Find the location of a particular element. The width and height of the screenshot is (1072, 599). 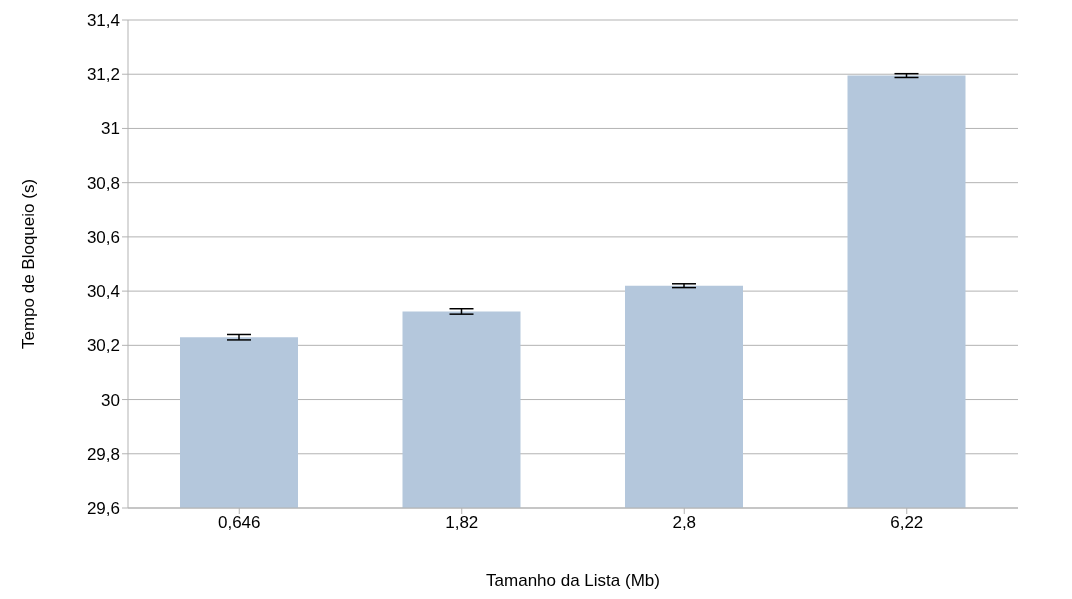

y-tick-label: 29,6 is located at coordinates (103, 509).